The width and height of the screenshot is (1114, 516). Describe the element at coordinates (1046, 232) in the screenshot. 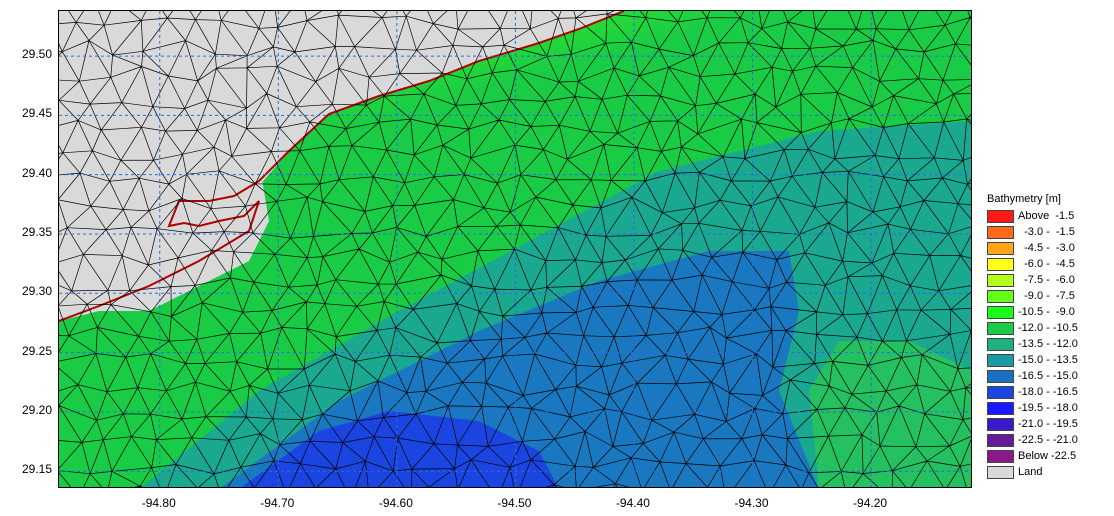

I see `legend-label: -3.0 - -1.5` at that location.